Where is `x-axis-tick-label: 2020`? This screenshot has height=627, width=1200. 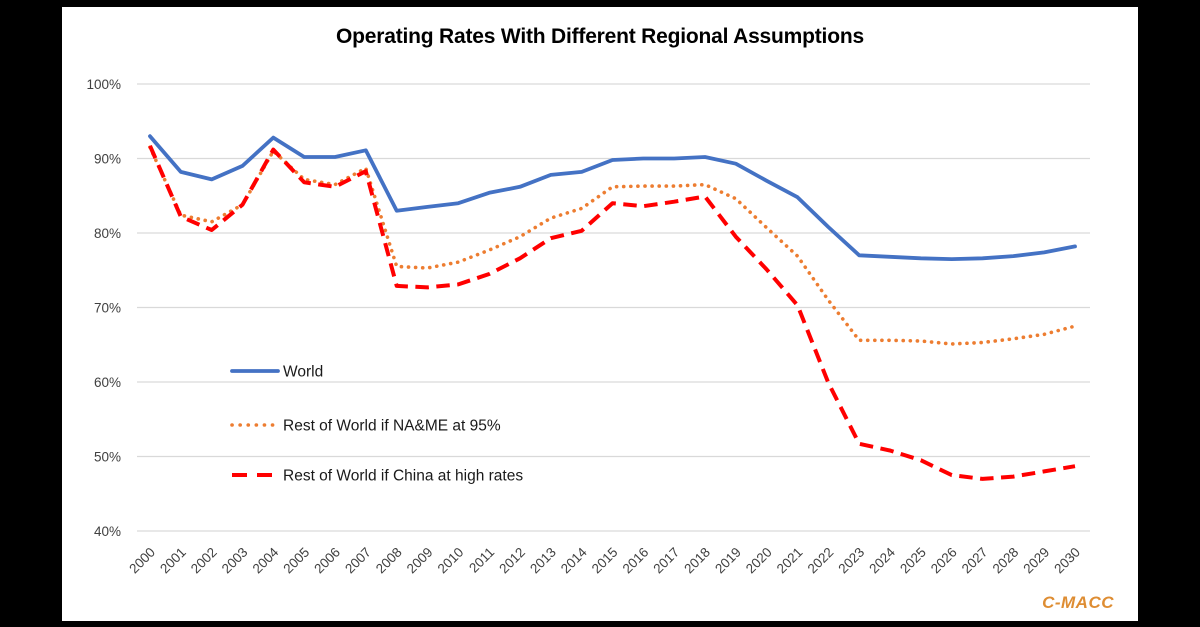 x-axis-tick-label: 2020 is located at coordinates (759, 561).